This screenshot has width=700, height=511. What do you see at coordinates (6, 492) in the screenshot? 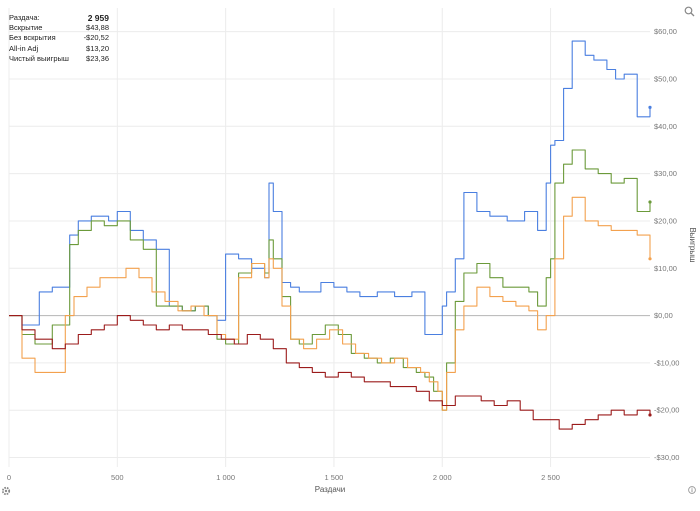
I see `gear-icon` at bounding box center [6, 492].